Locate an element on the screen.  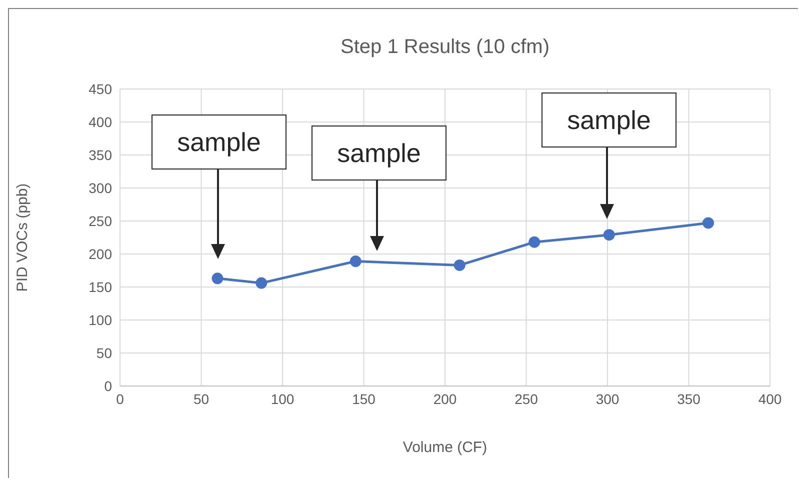
x-tick-label: 0 is located at coordinates (120, 398).